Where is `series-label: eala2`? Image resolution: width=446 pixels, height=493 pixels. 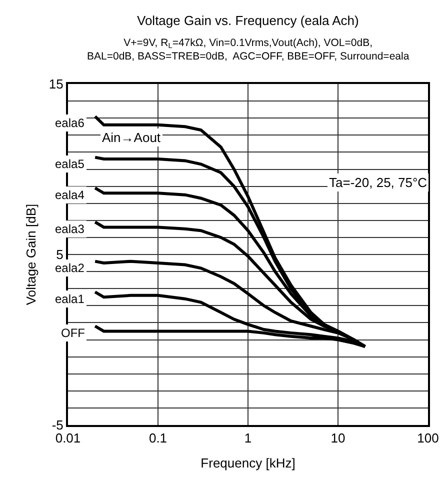 series-label: eala2 is located at coordinates (70, 268).